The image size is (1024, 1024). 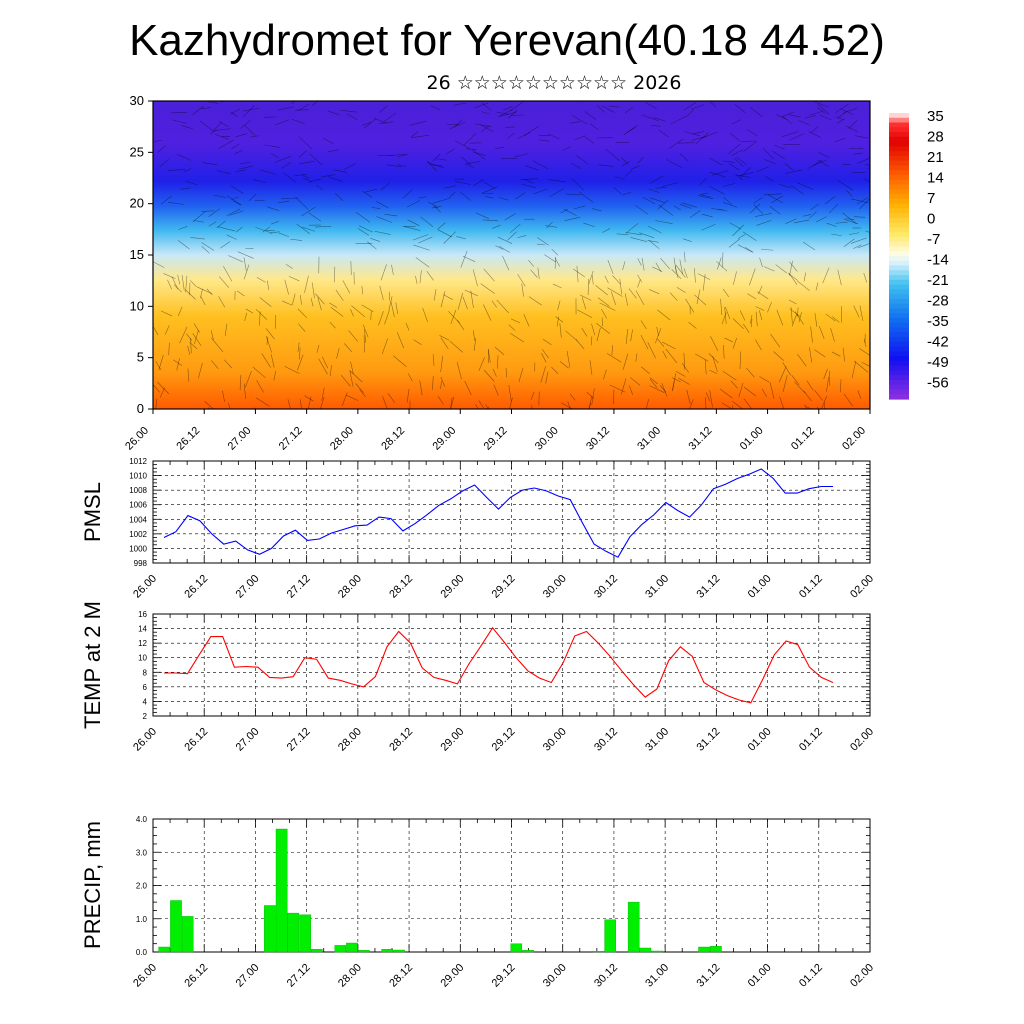 What do you see at coordinates (145, 976) in the screenshot?
I see `x-tick-label: 26.00` at bounding box center [145, 976].